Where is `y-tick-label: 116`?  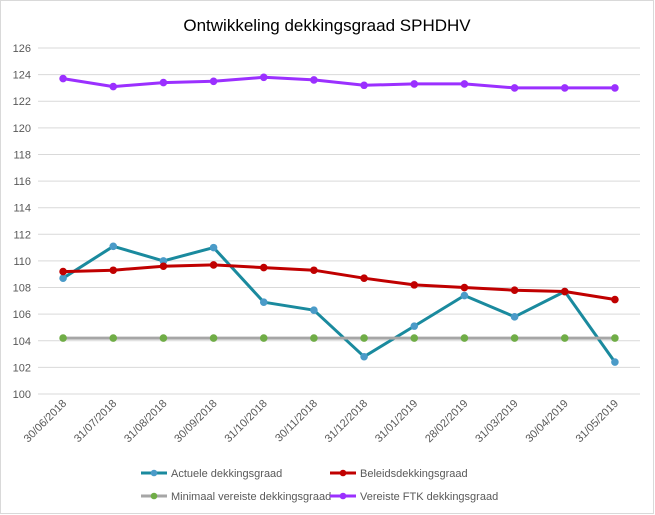
y-tick-label: 116 is located at coordinates (22, 182).